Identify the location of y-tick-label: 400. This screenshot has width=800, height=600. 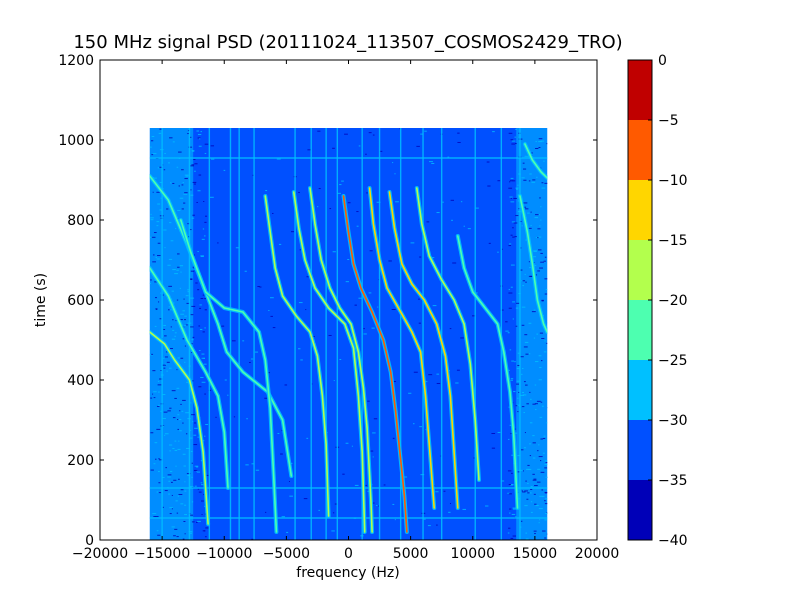
(80, 381).